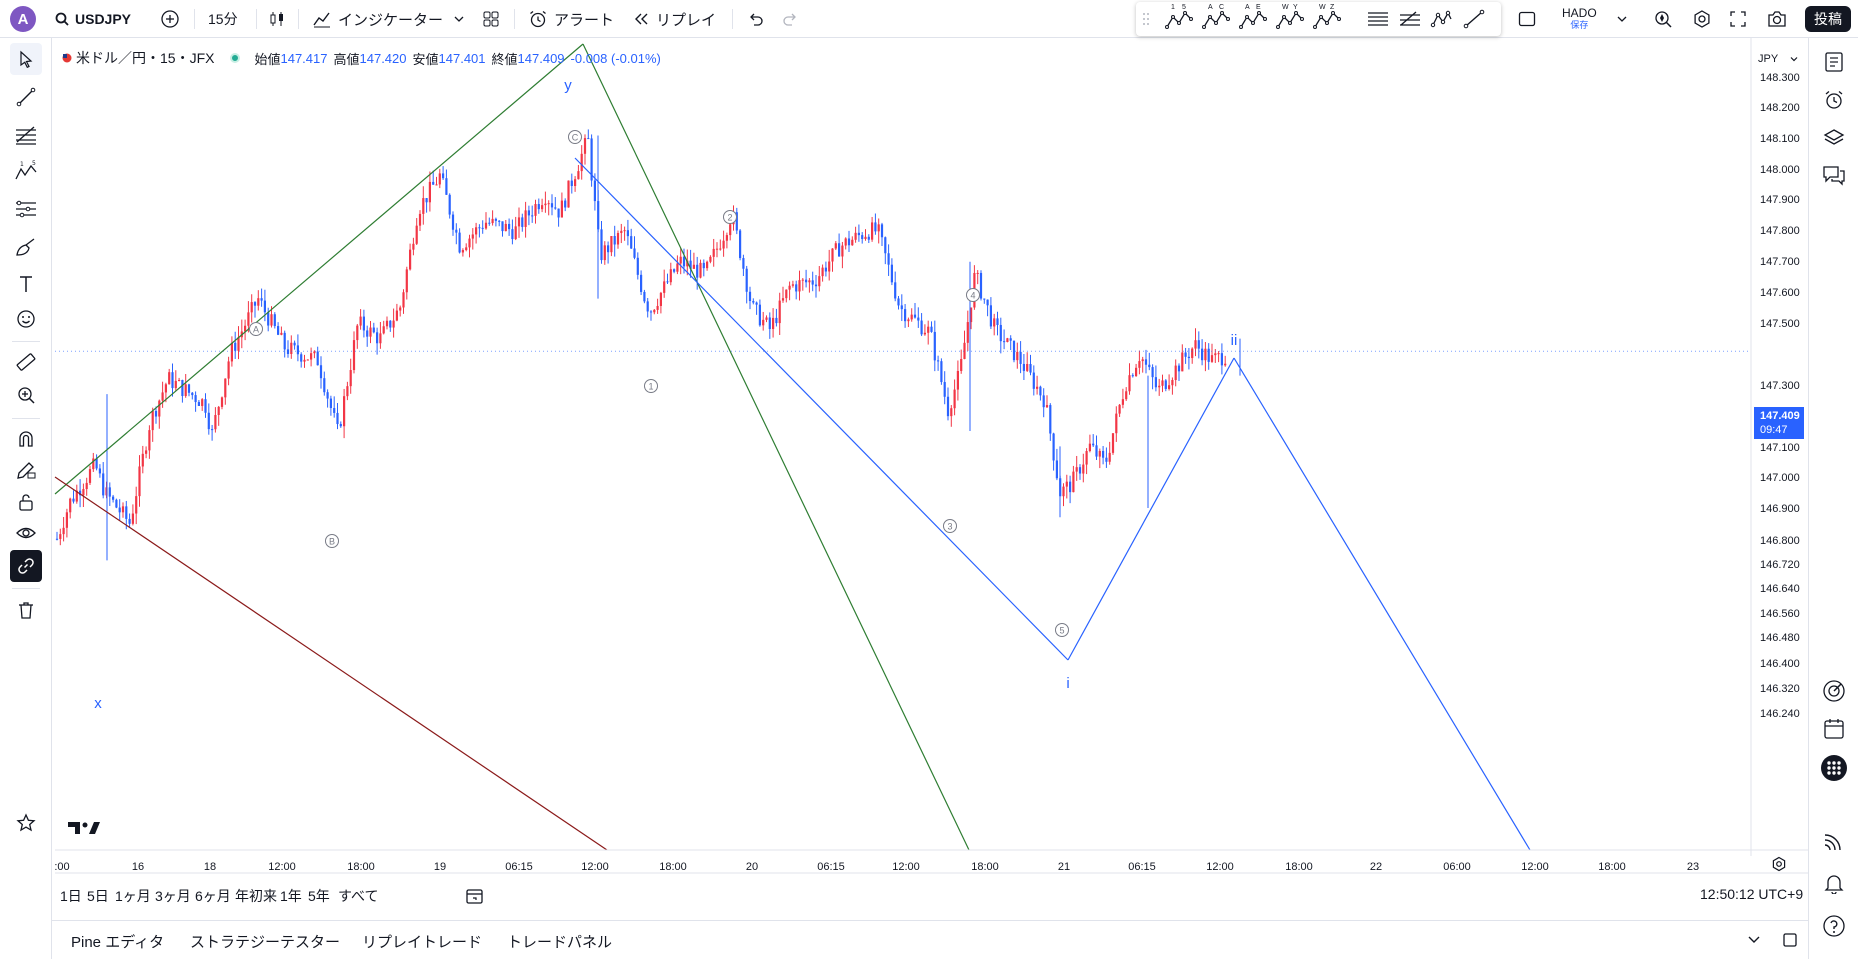 This screenshot has width=1858, height=959. What do you see at coordinates (26, 319) in the screenshot?
I see `emoji-tool-button` at bounding box center [26, 319].